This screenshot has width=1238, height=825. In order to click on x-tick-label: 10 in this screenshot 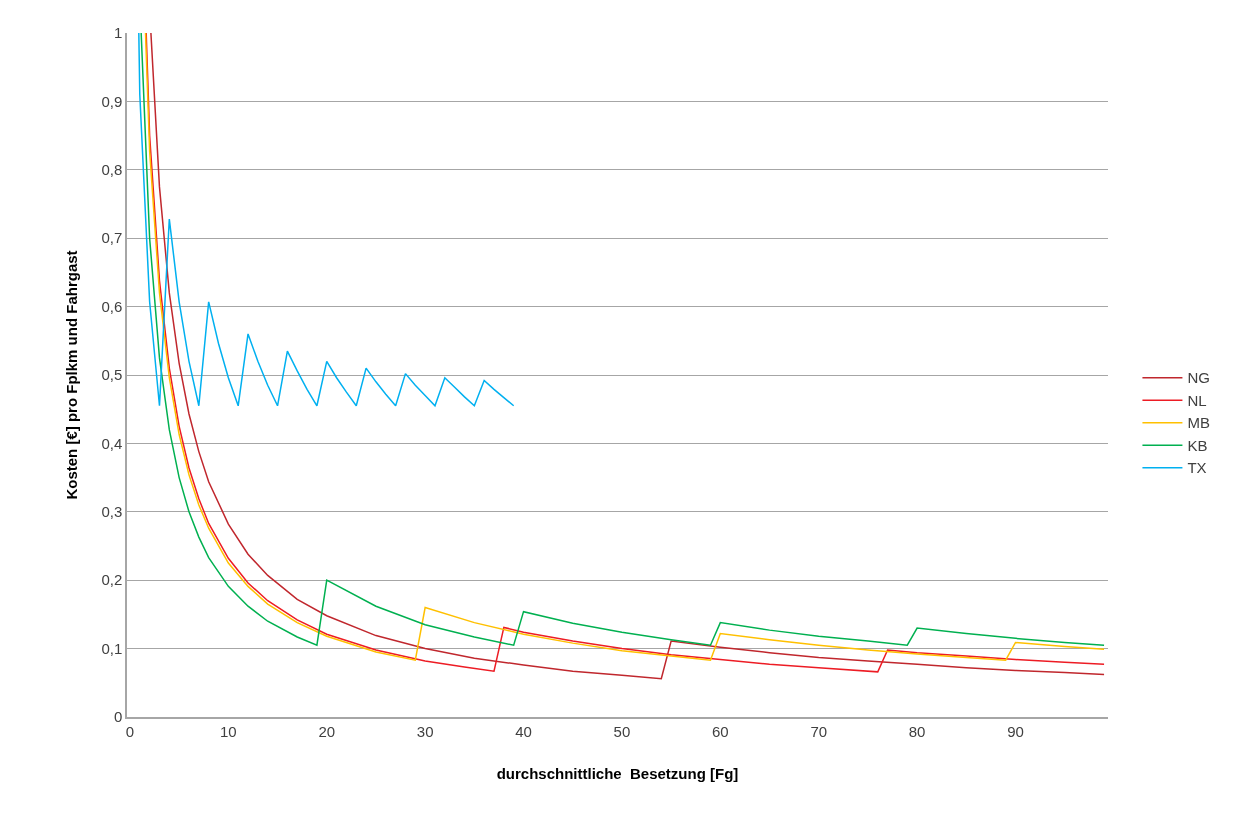, I will do `click(228, 731)`.